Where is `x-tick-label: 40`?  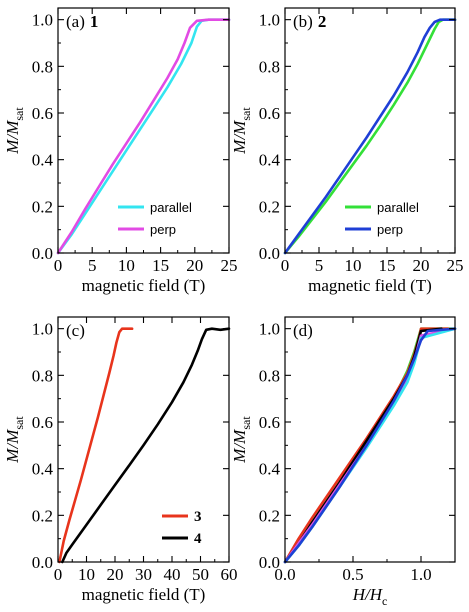
x-tick-label: 40 is located at coordinates (172, 574).